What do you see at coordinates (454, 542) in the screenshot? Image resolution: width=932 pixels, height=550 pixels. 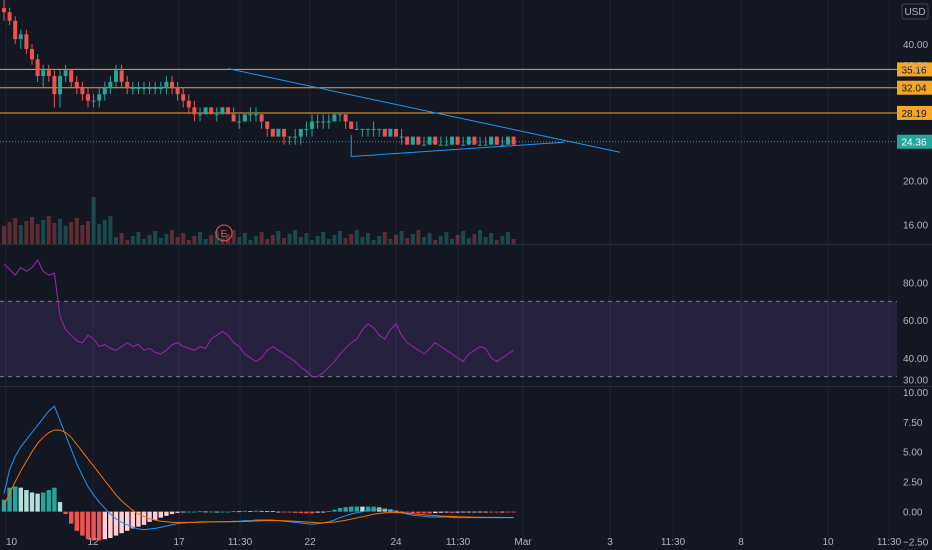 I see `time-axis: 10 12 17 11:30 22 24 11:30 Mar 3 11:30 8 10 11:30` at bounding box center [454, 542].